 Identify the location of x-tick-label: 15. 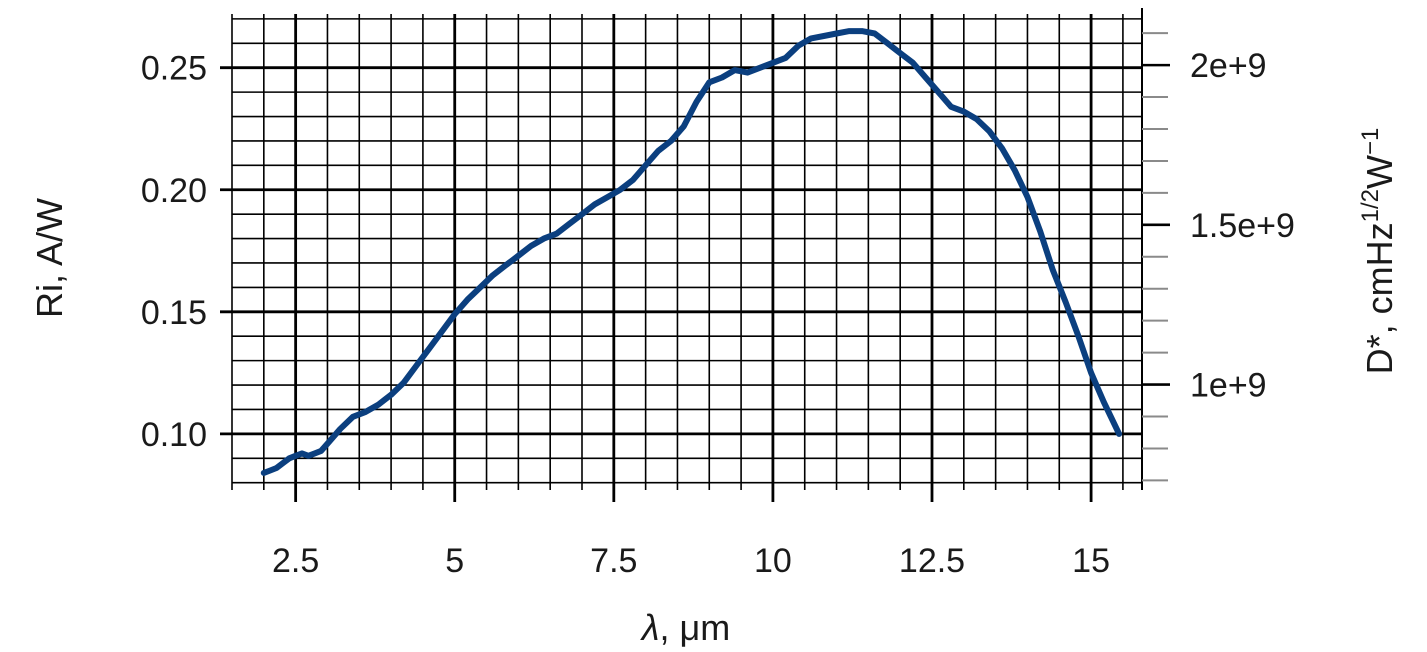
(1091, 561).